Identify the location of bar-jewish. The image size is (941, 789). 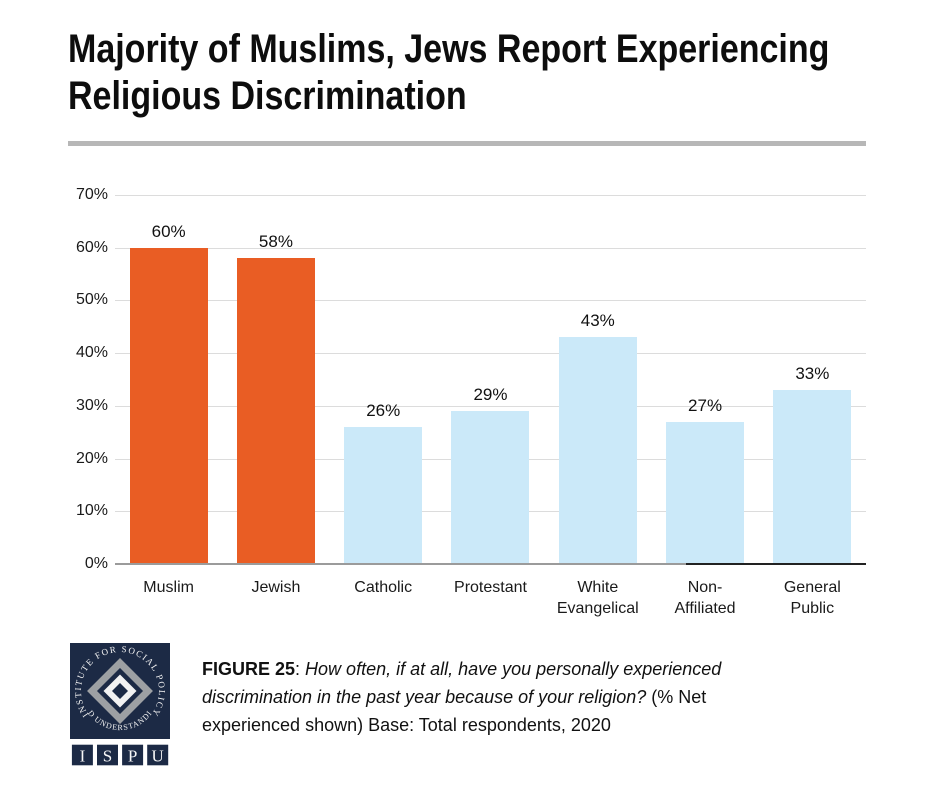
(275, 411).